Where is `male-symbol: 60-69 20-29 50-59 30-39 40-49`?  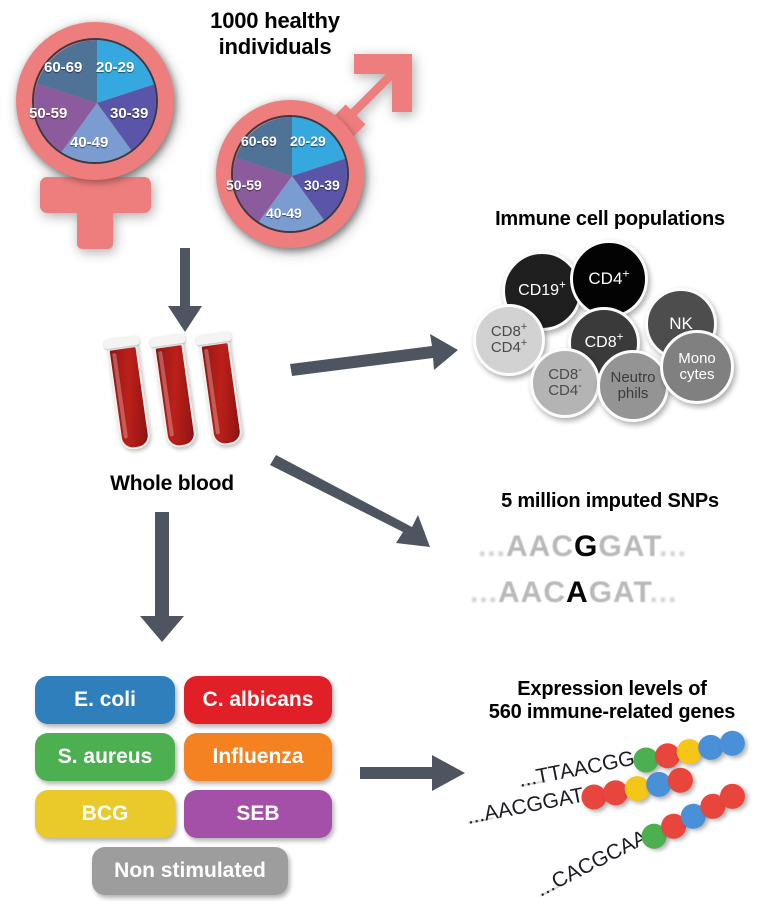
male-symbol: 60-69 20-29 50-59 30-39 40-49 is located at coordinates (315, 143).